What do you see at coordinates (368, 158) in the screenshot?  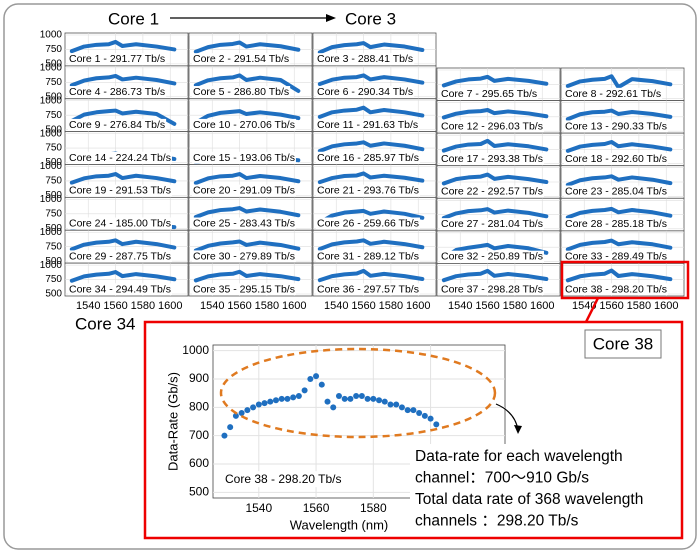 I see `panel-label: Core 16 - 285.97 Tb/s` at bounding box center [368, 158].